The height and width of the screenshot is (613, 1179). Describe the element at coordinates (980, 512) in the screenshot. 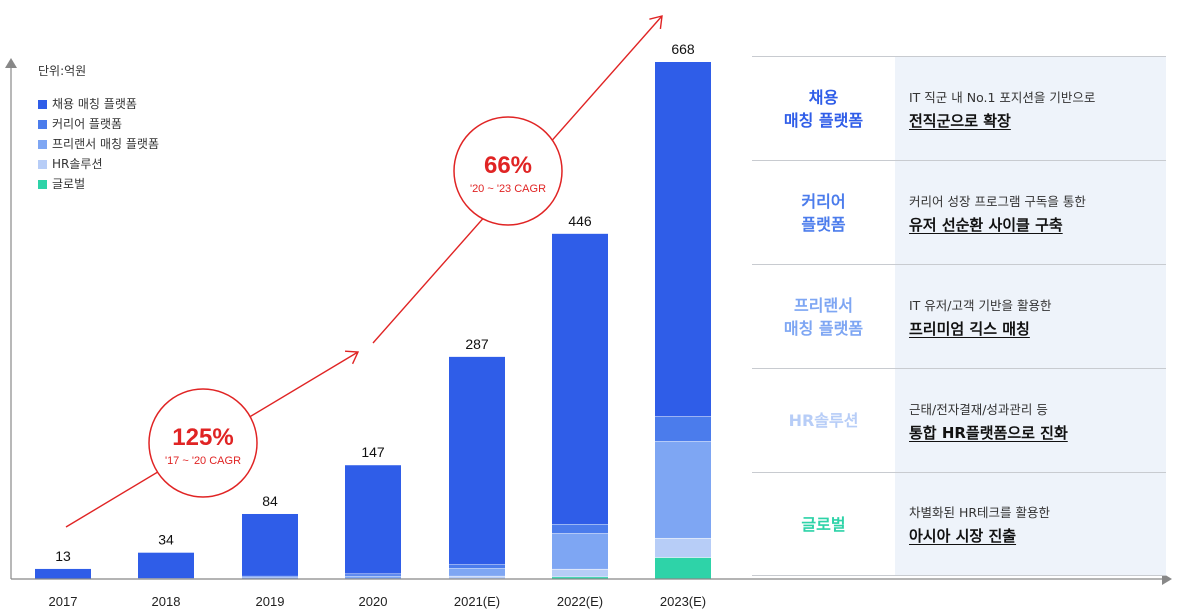

I see `segment-desc-line: 차별화된 HR테크를 활용한` at that location.